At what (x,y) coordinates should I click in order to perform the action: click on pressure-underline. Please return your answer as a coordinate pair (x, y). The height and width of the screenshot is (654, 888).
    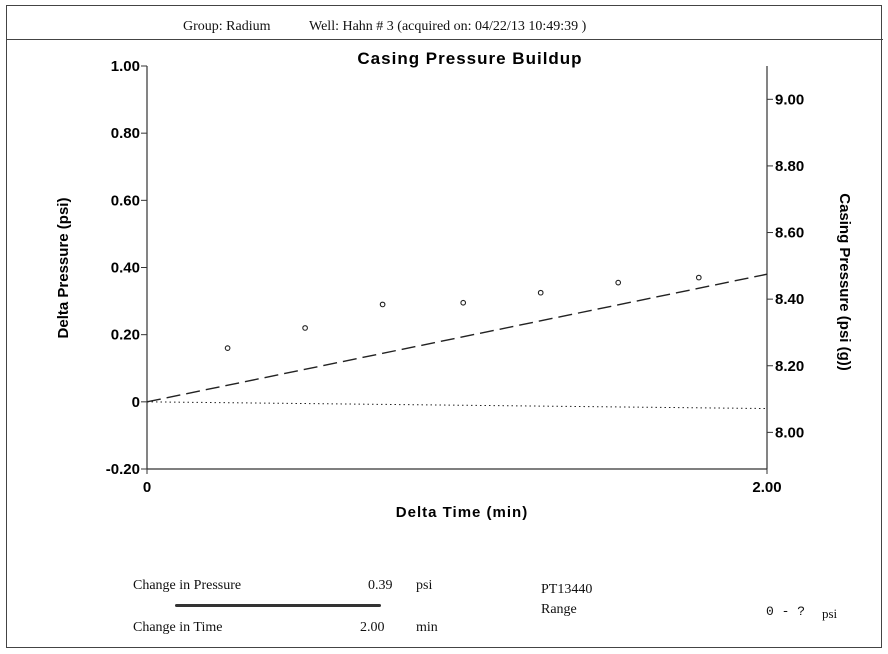
    Looking at the image, I should click on (278, 605).